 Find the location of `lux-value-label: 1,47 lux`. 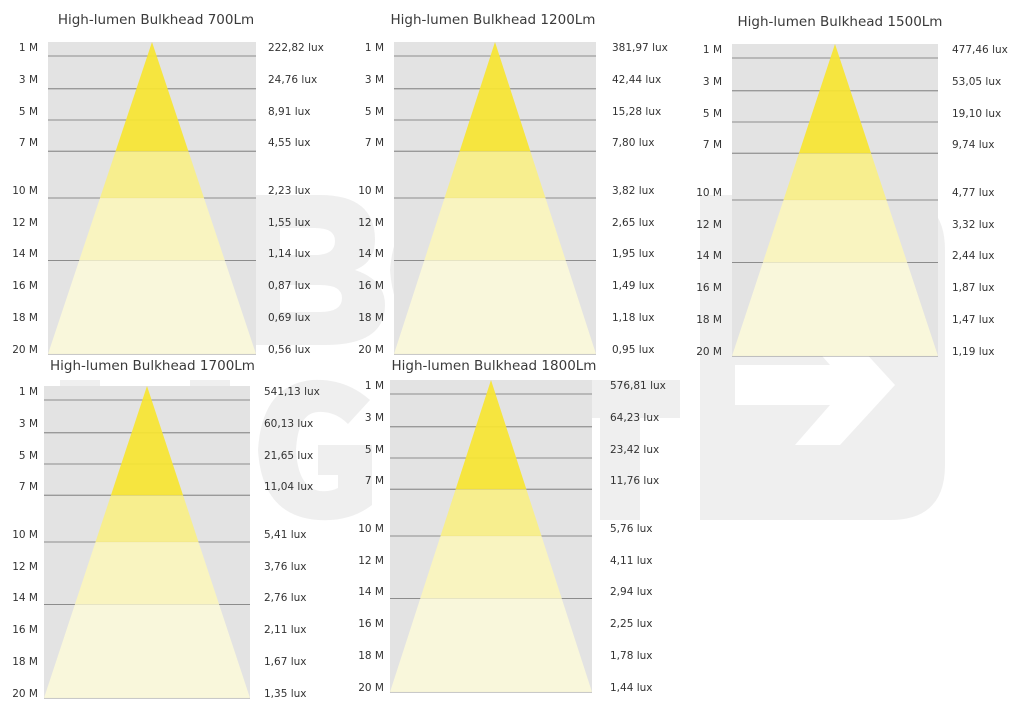

lux-value-label: 1,47 lux is located at coordinates (973, 319).